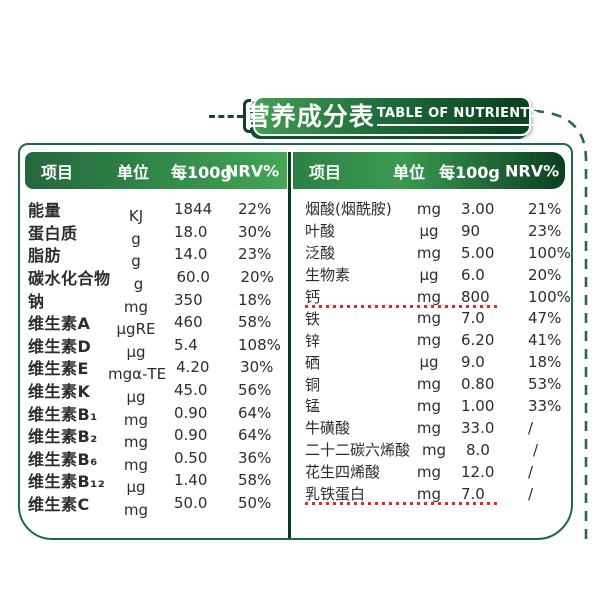  What do you see at coordinates (429, 170) in the screenshot?
I see `right-table-header: 项目 单位 每100g NRV%` at bounding box center [429, 170].